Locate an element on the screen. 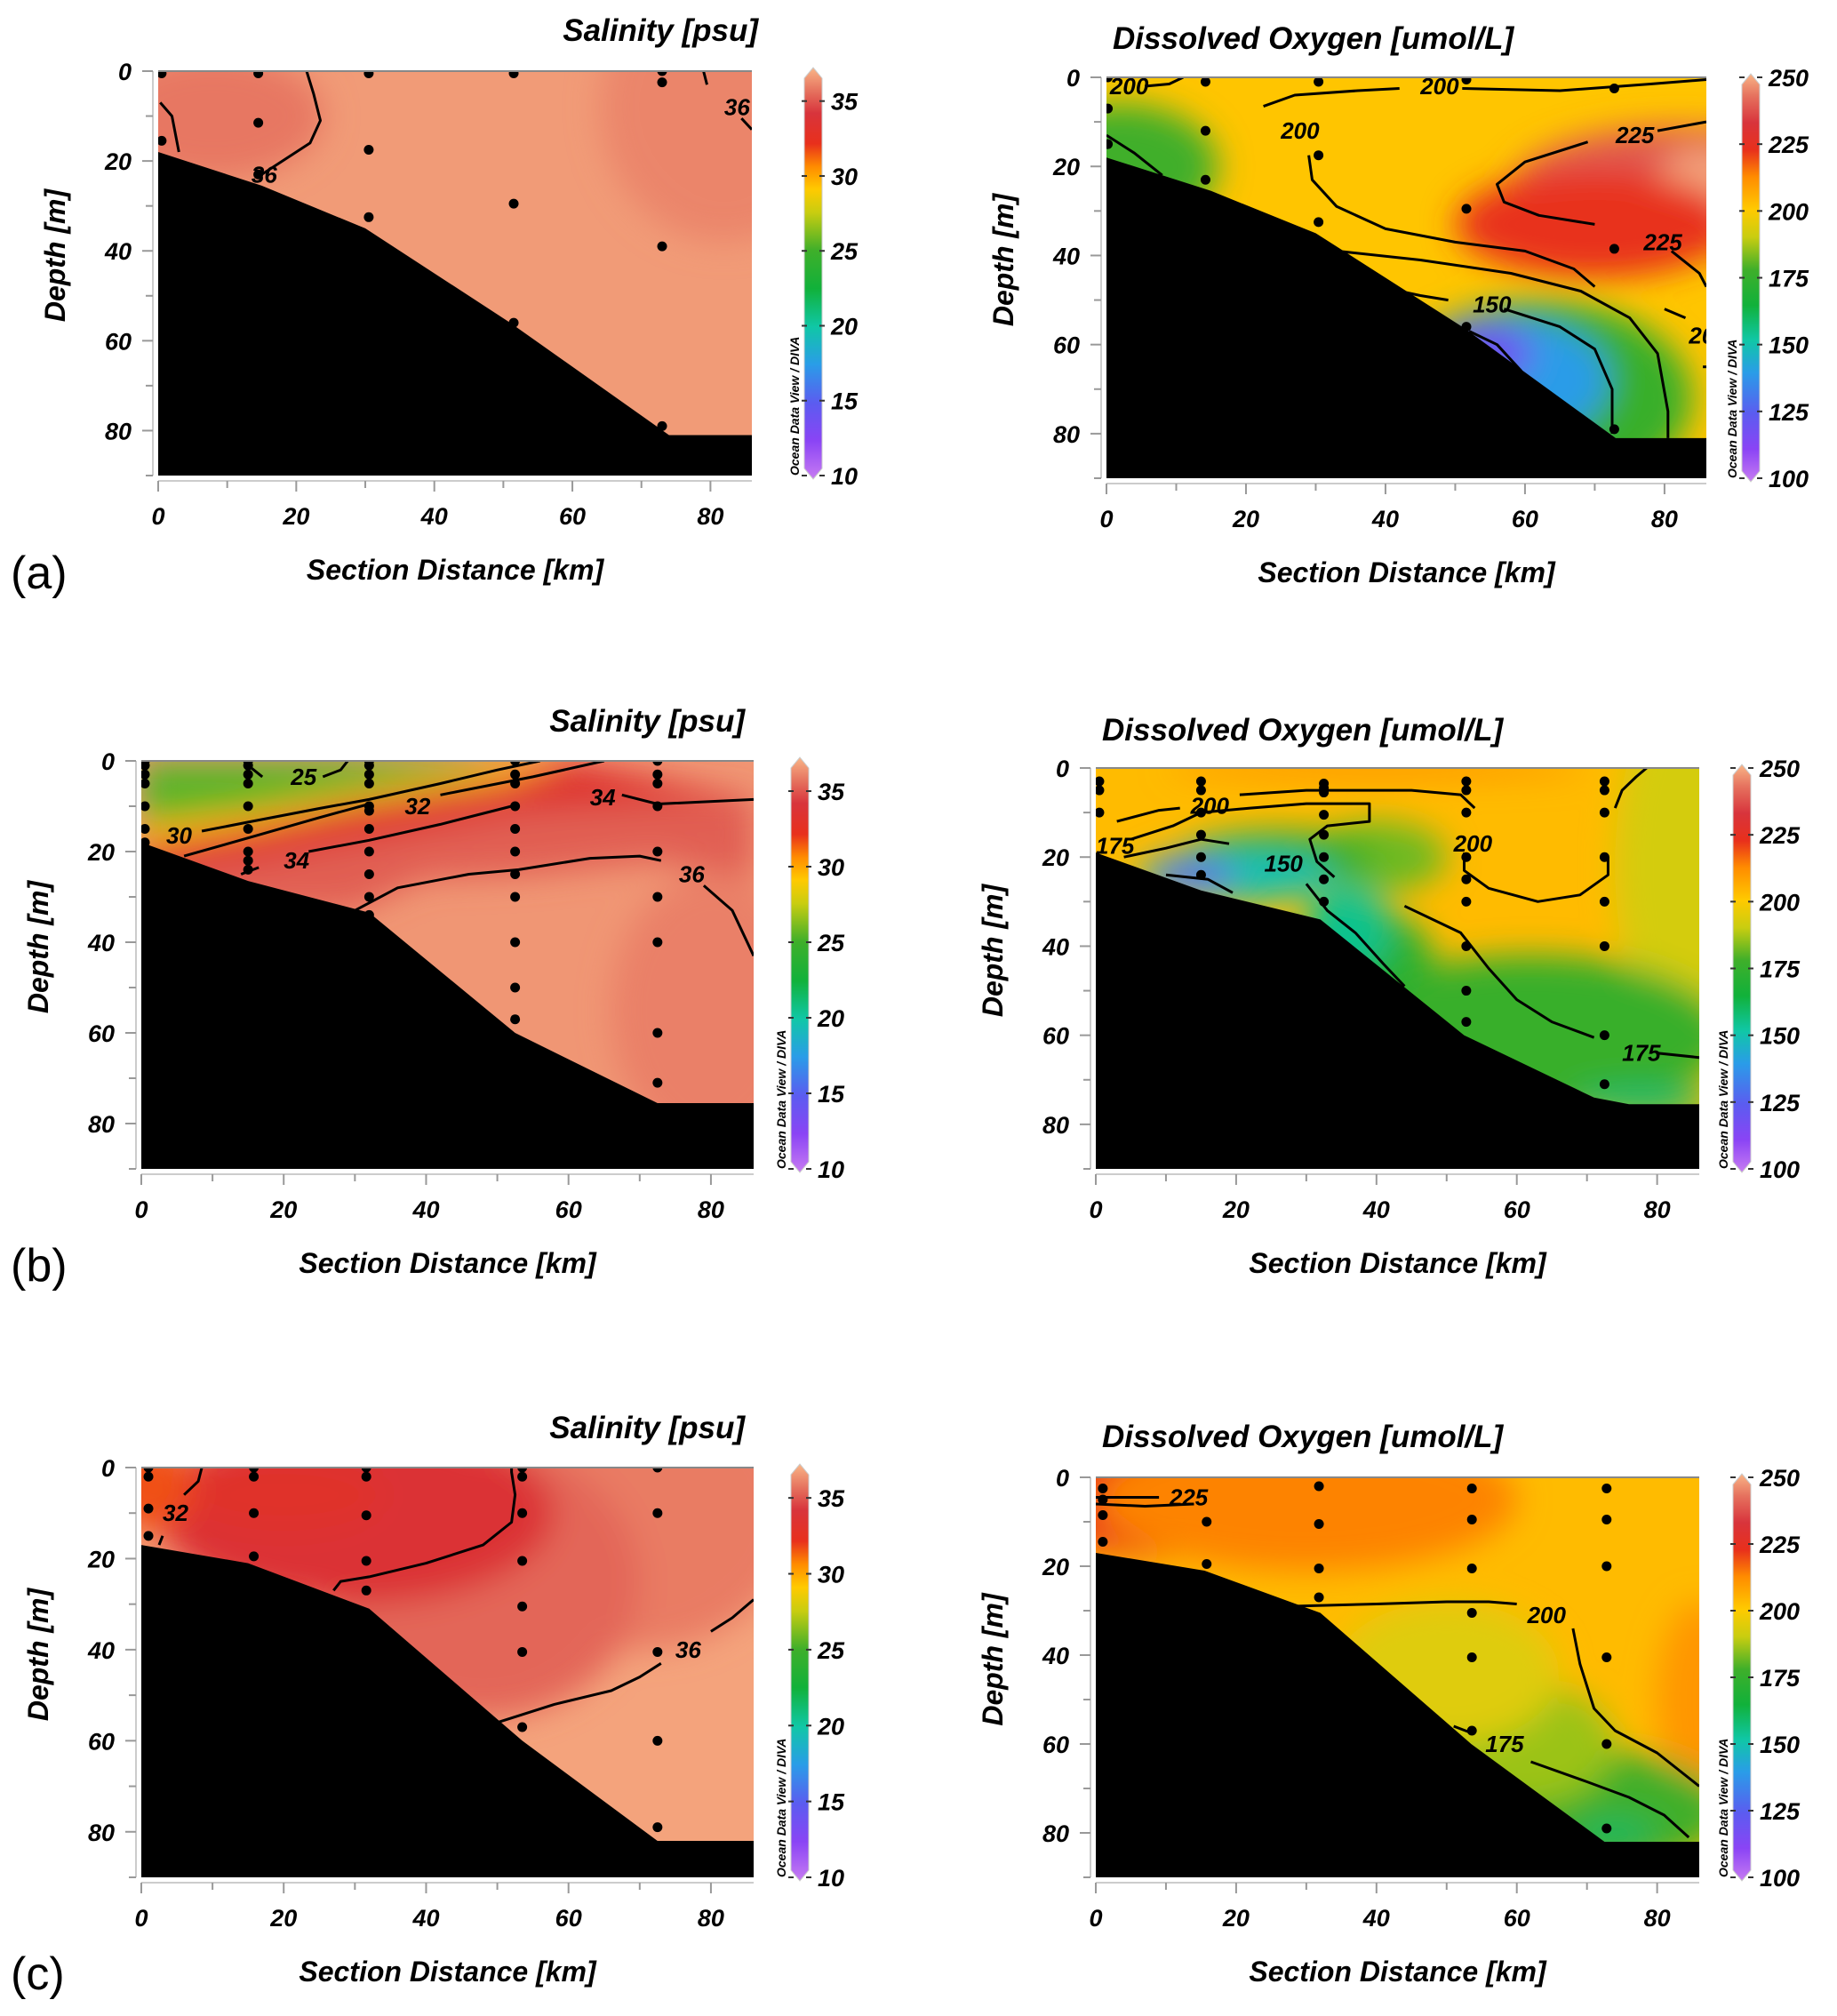 The height and width of the screenshot is (2016, 1837). colorbar-tick-label: 100 is located at coordinates (1780, 1169).